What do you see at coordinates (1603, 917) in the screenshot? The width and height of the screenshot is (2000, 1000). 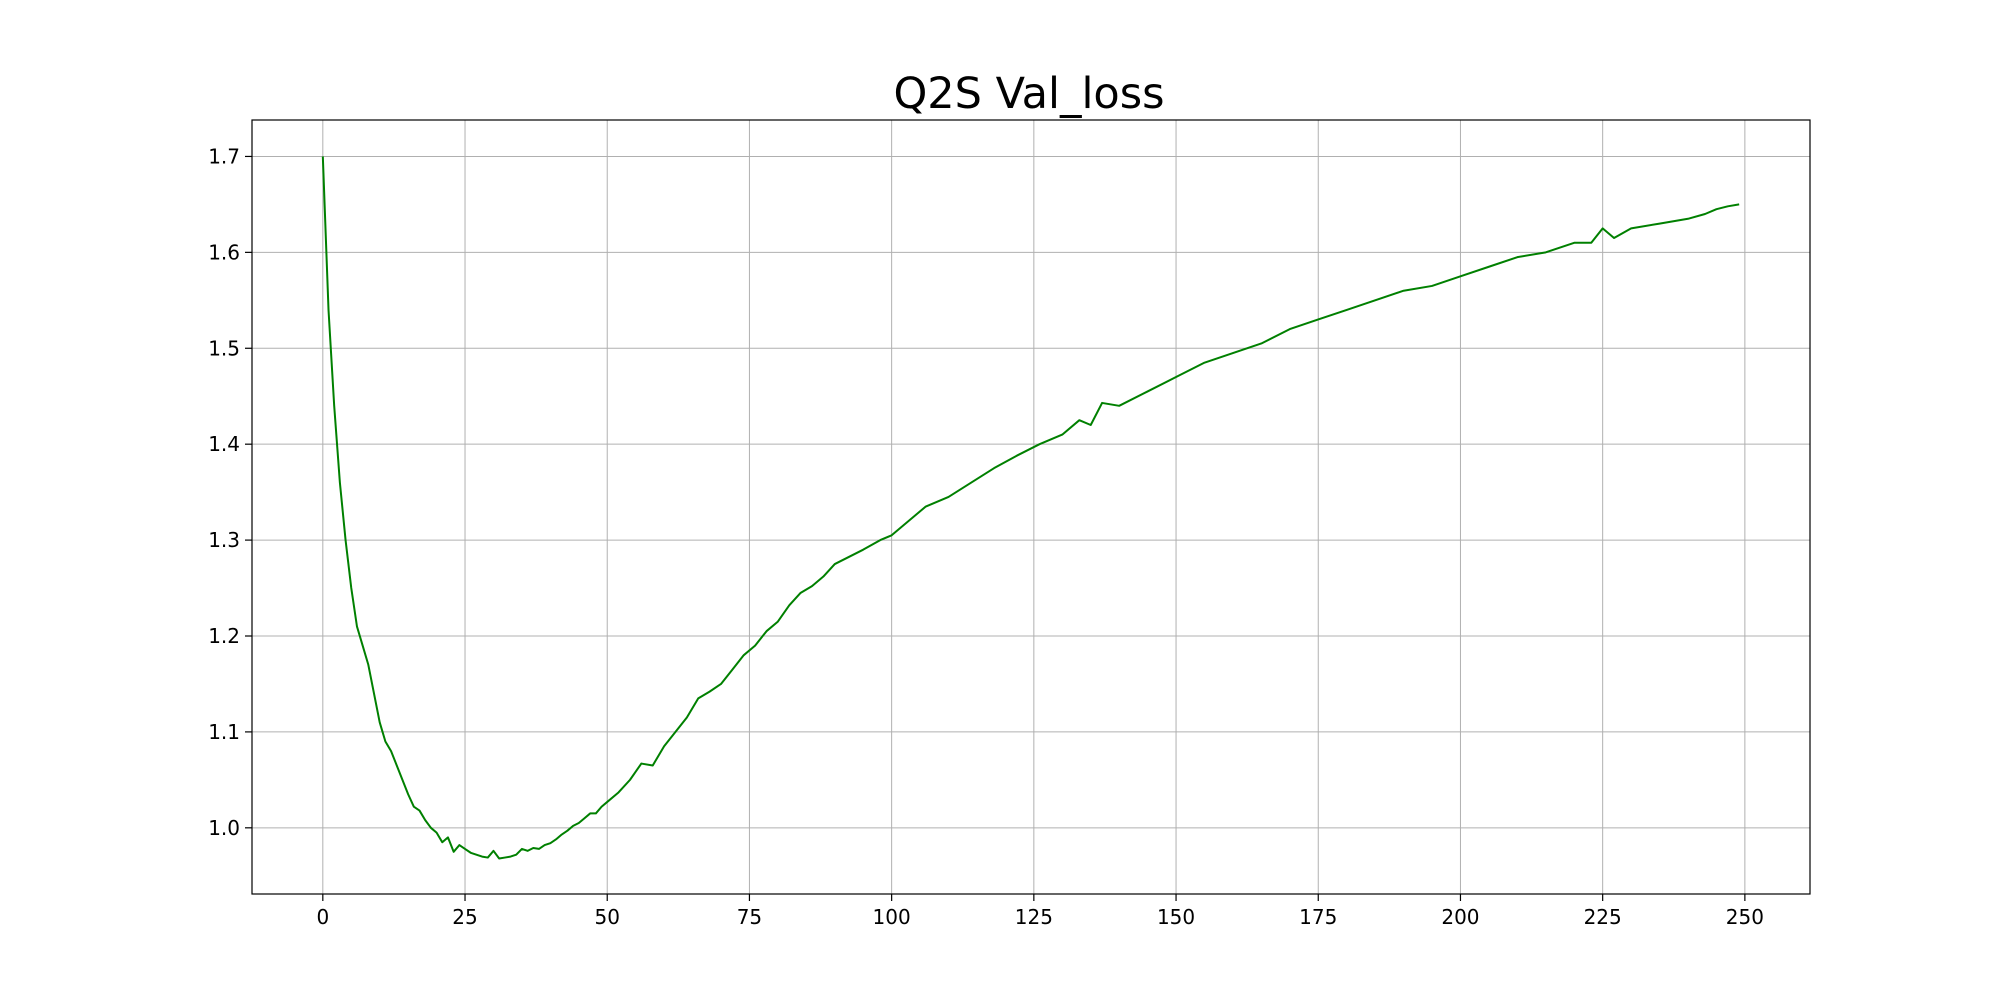 I see `x-tick-label: 225` at bounding box center [1603, 917].